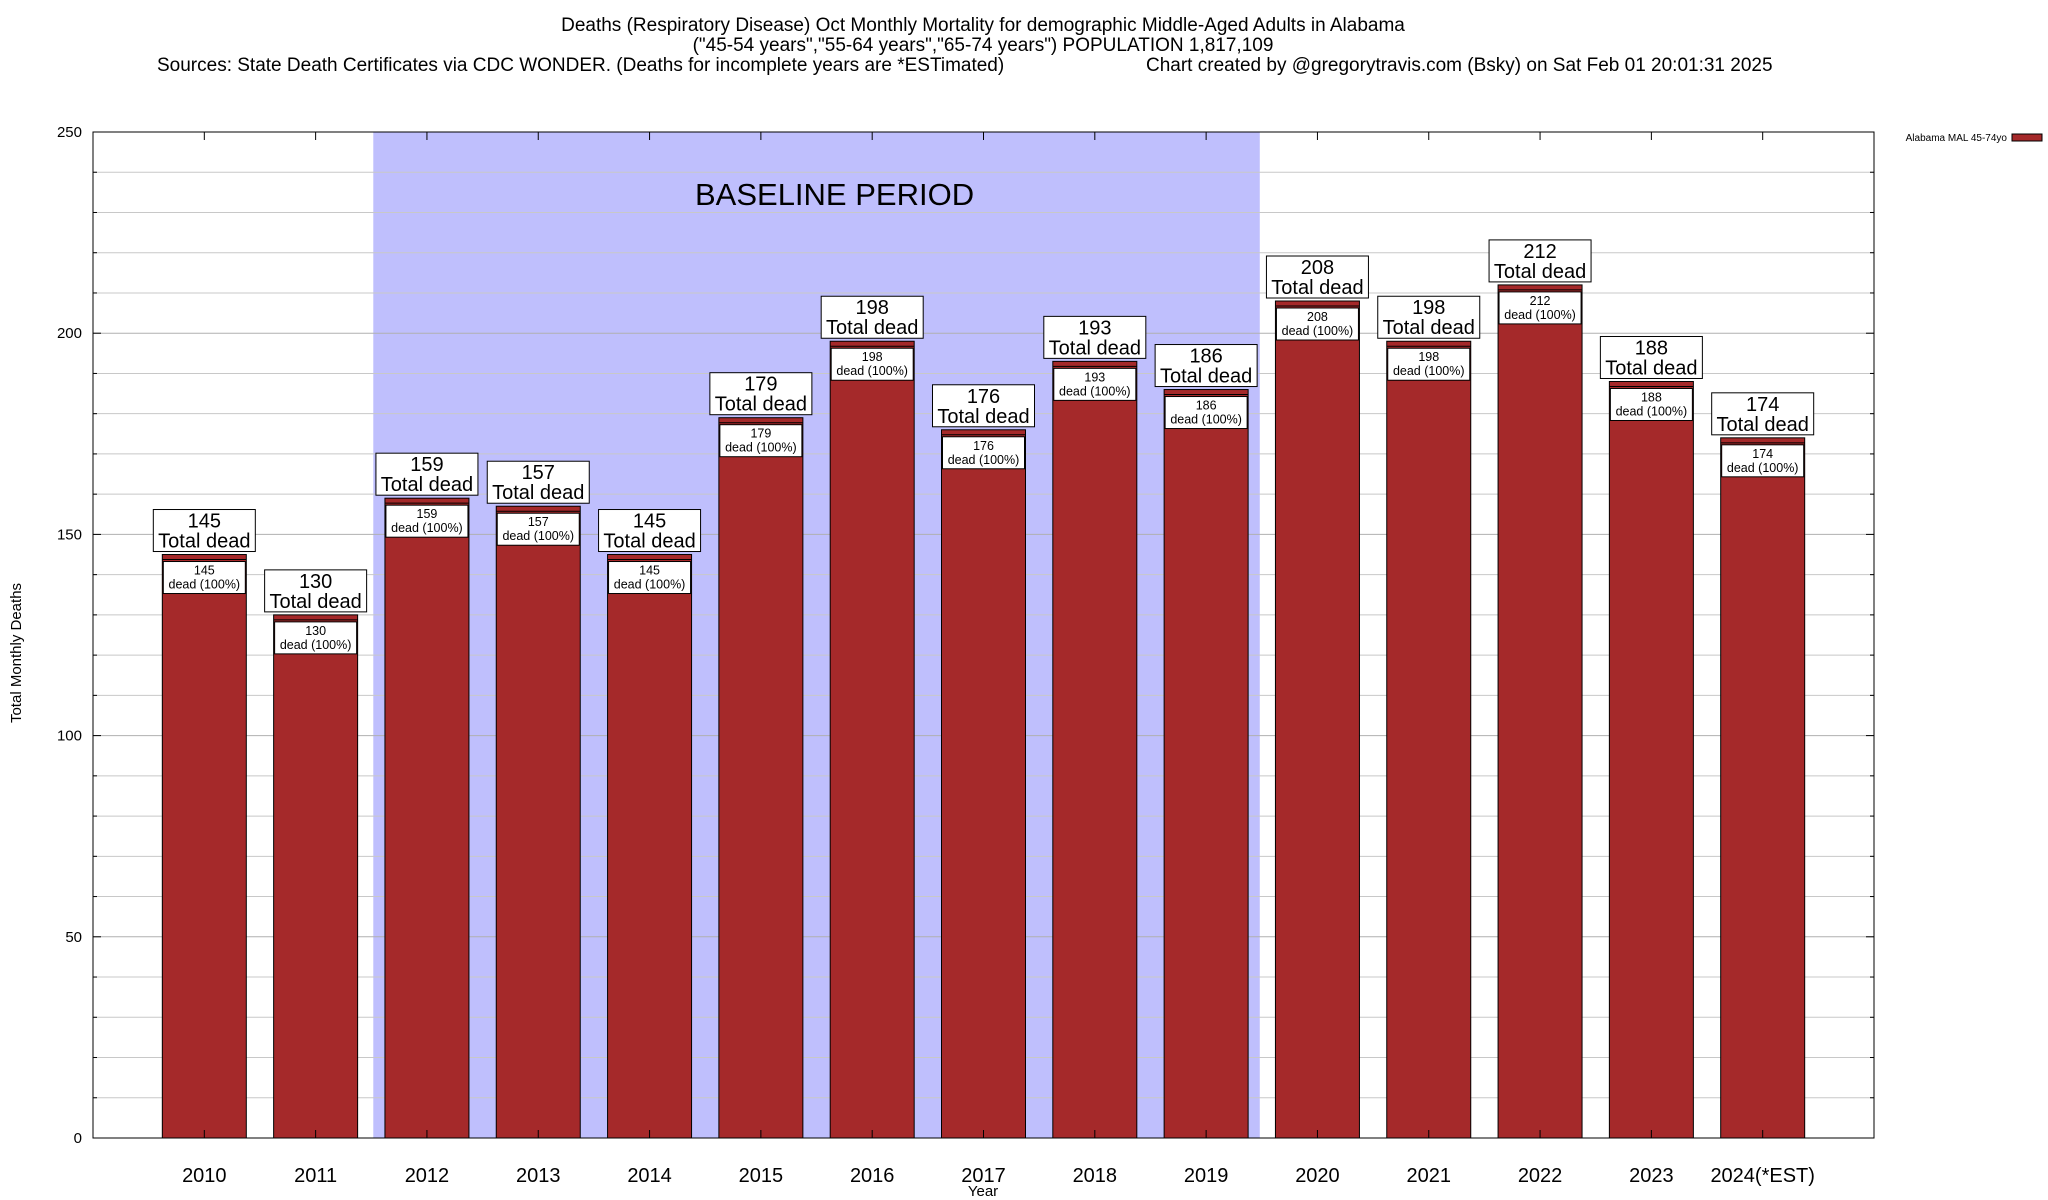 This screenshot has width=2048, height=1200. Describe the element at coordinates (538, 522) in the screenshot. I see `segment-value-label: 157` at that location.